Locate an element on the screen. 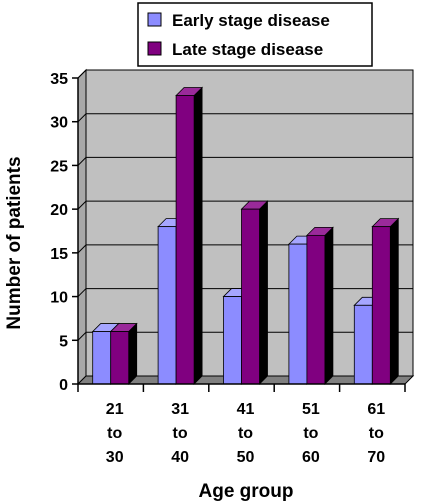 Image resolution: width=427 pixels, height=504 pixels. x-tick-label: 30 is located at coordinates (115, 457).